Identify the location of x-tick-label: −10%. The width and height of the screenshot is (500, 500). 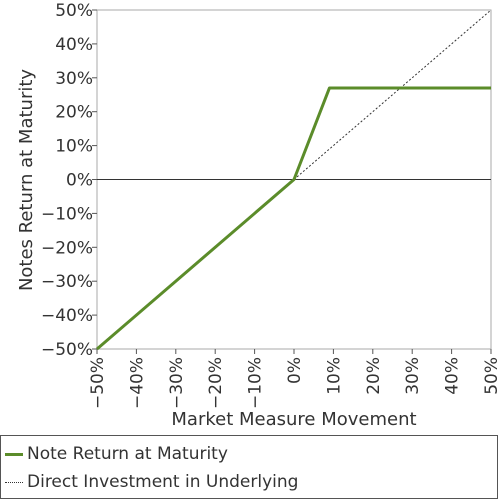
(256, 383).